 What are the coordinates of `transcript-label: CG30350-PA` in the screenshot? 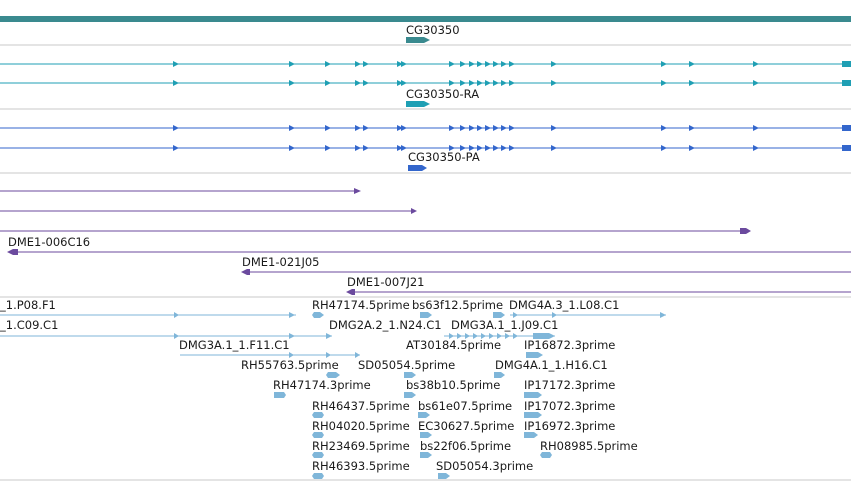 It's located at (444, 157).